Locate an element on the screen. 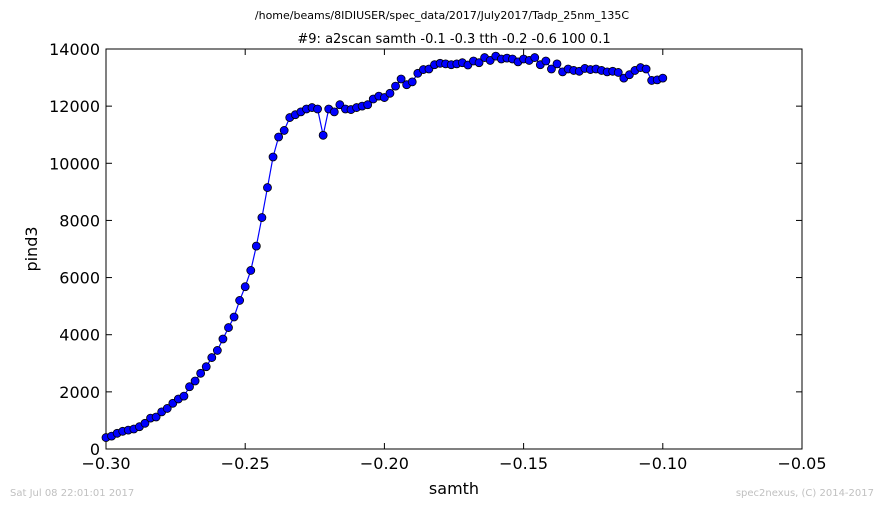  y-tick-label: 12000 is located at coordinates (74, 106).